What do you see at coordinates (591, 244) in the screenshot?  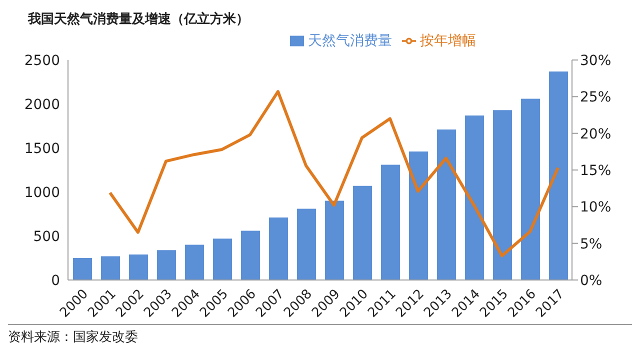 I see `y2-tick-label: 5%` at bounding box center [591, 244].